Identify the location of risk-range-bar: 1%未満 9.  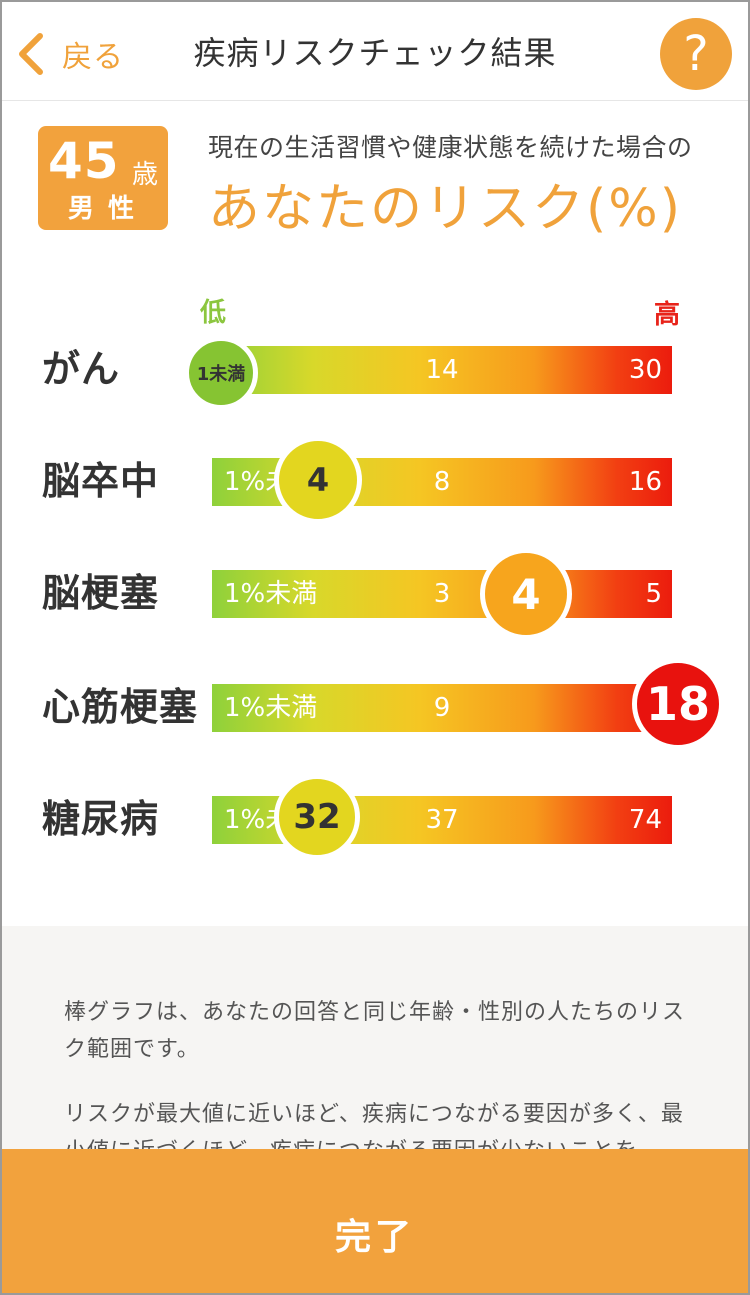
(442, 708).